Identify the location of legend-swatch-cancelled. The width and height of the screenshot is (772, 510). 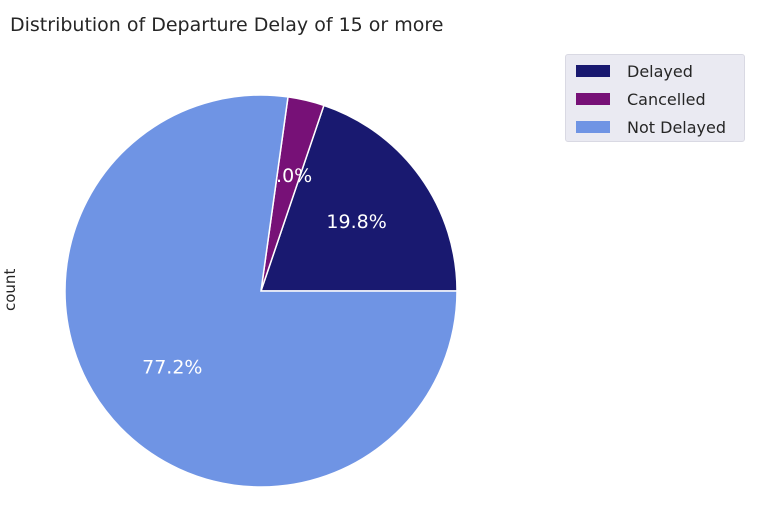
(593, 99).